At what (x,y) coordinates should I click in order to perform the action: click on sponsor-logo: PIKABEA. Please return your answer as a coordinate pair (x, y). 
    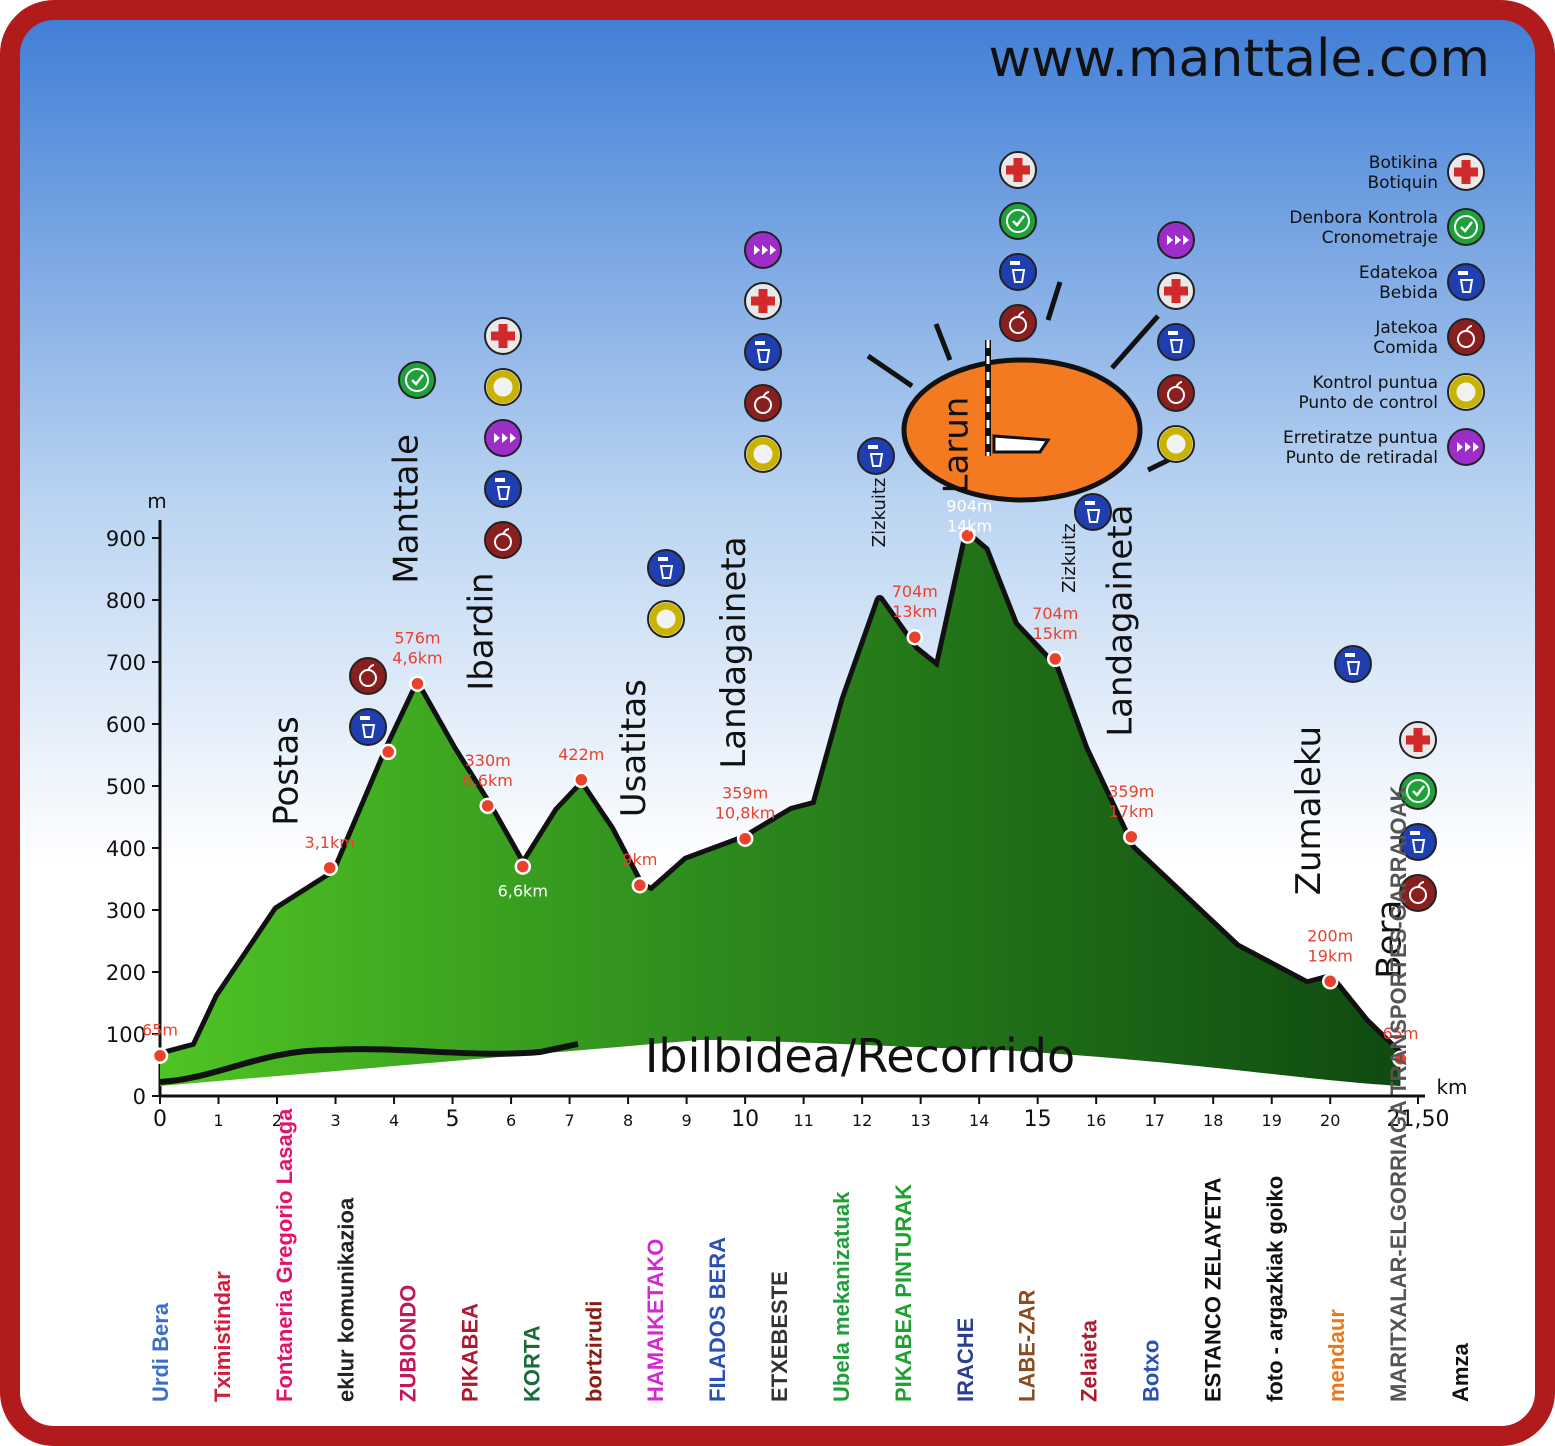
    Looking at the image, I should click on (470, 1352).